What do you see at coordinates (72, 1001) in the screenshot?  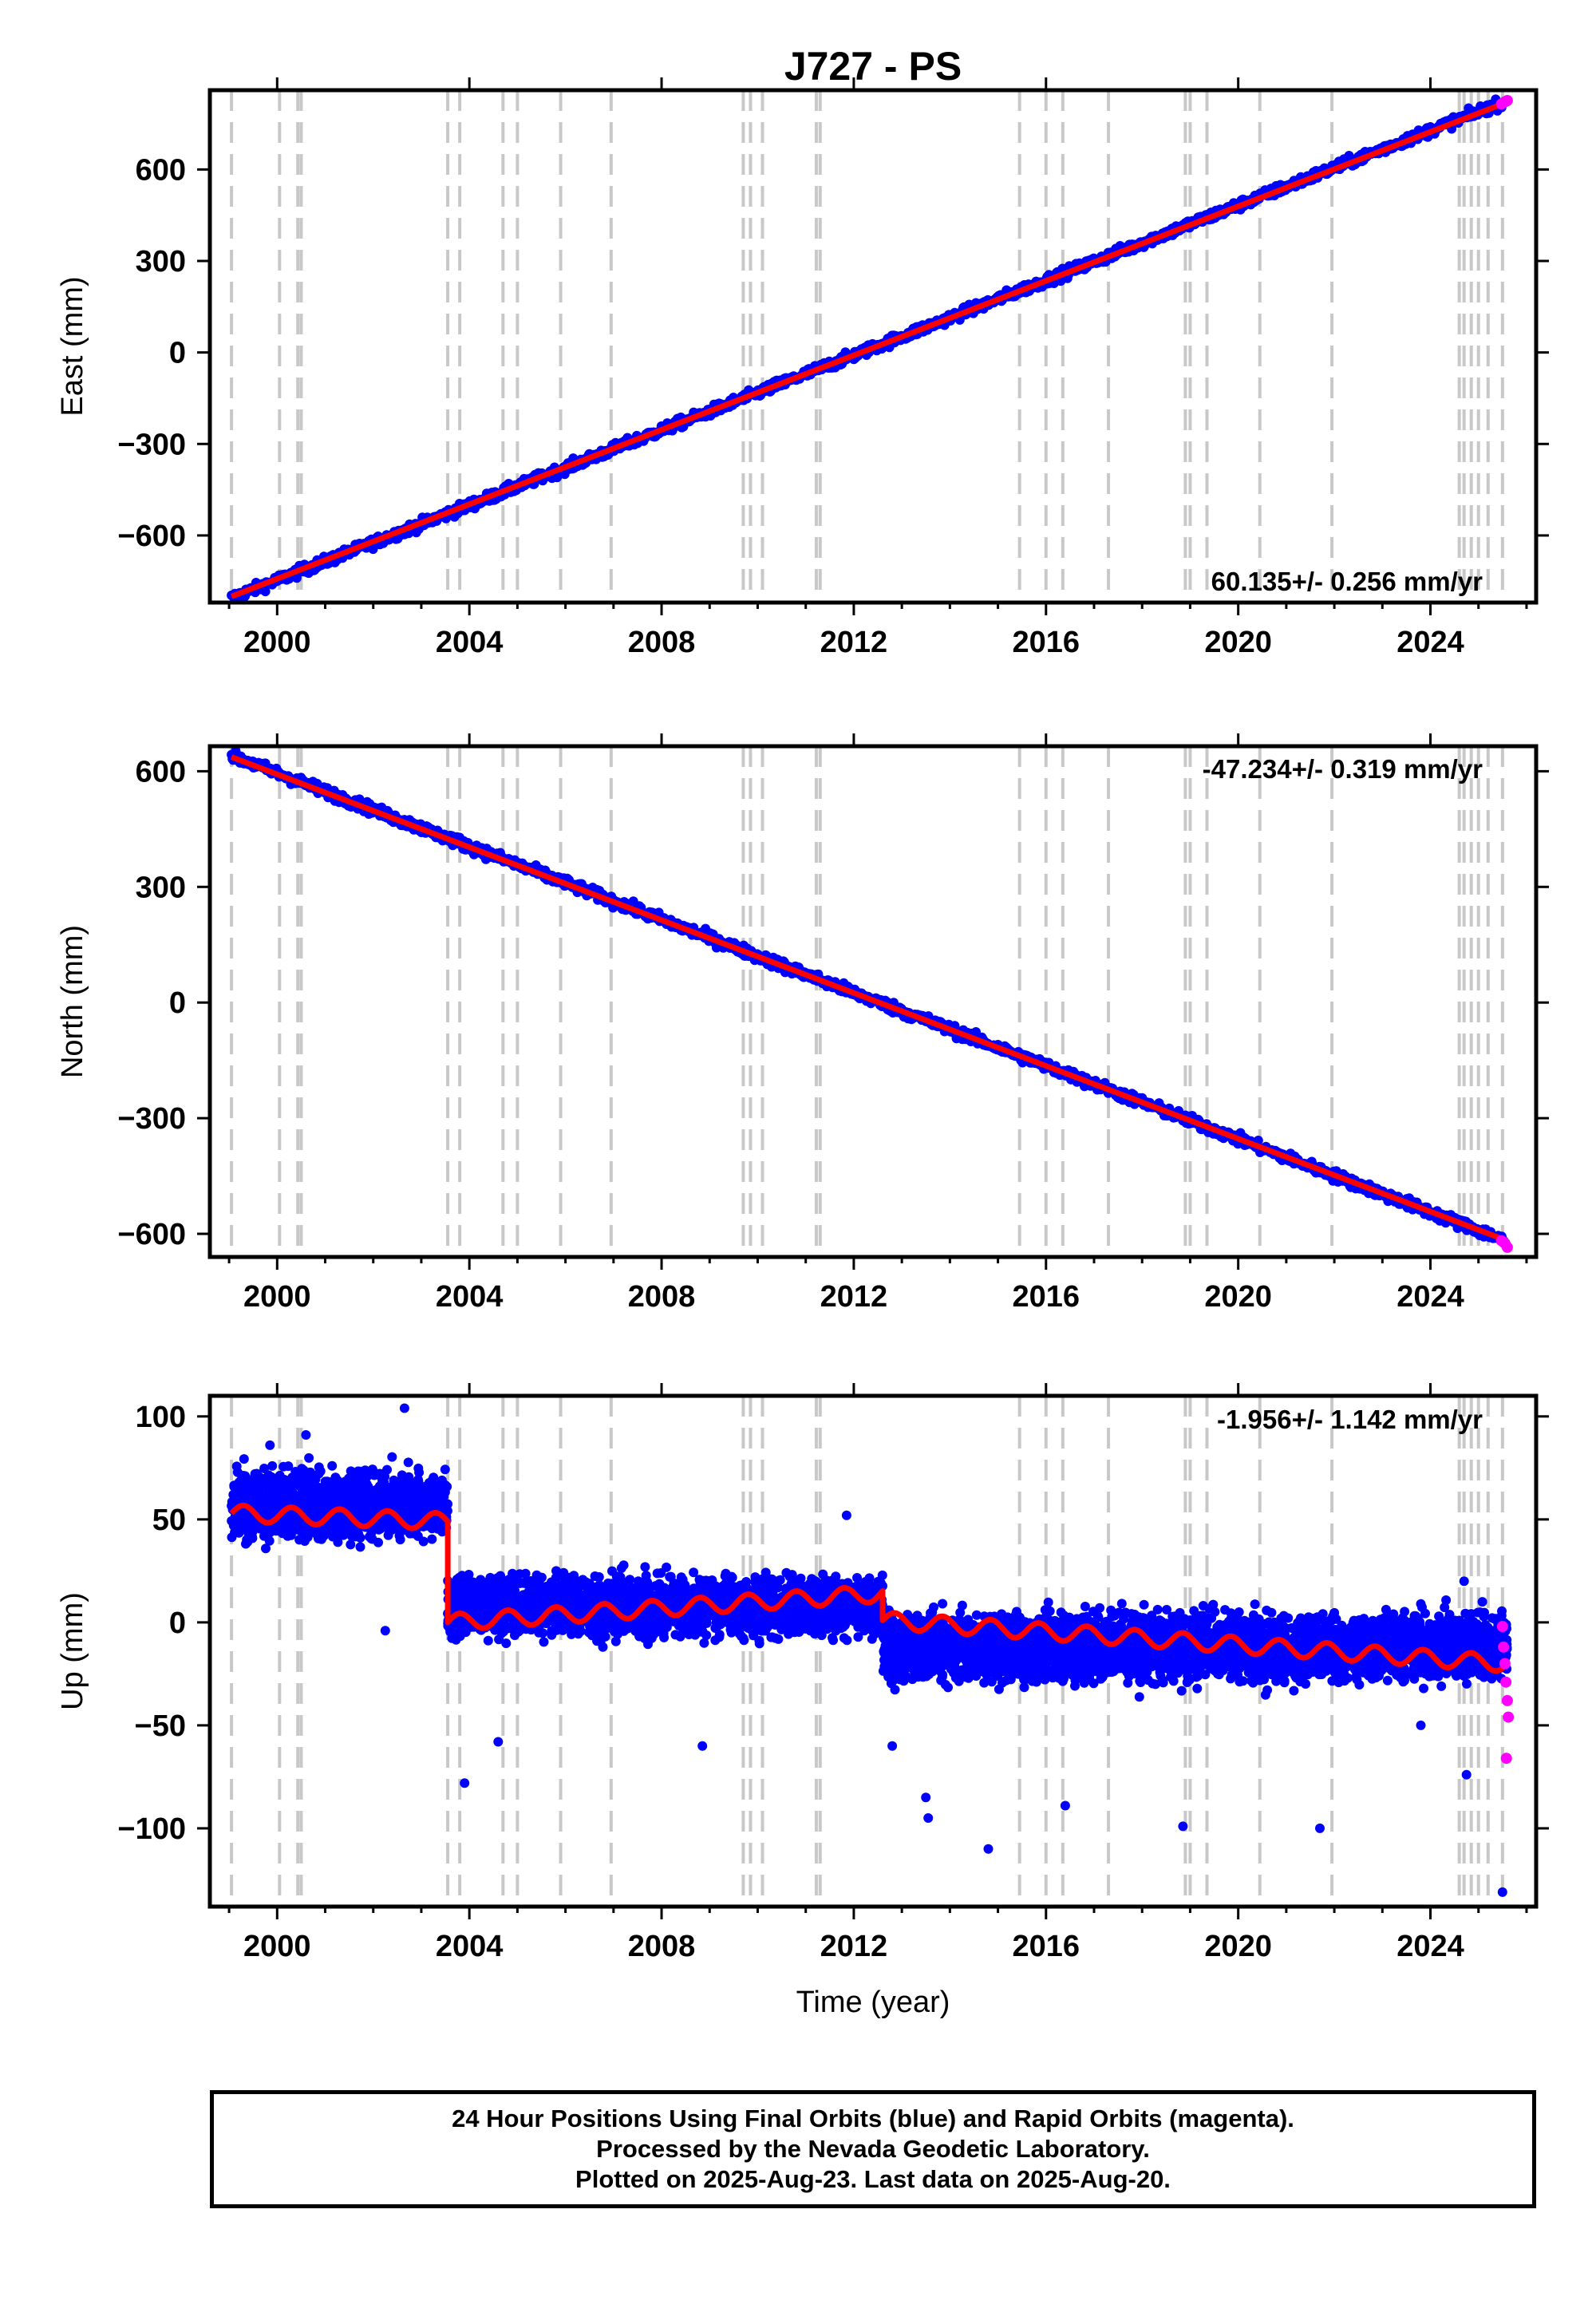 I see `y-axis-title: North (mm)` at bounding box center [72, 1001].